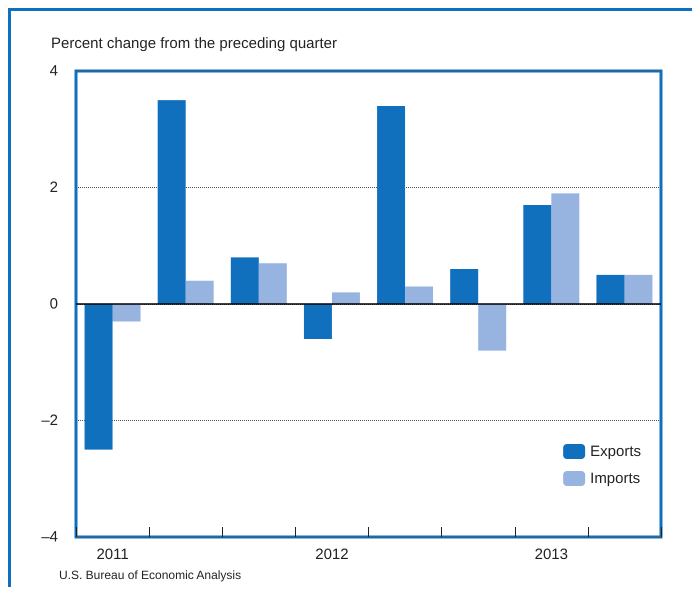 The image size is (700, 595). I want to click on y-tick-label: –2, so click(49, 420).